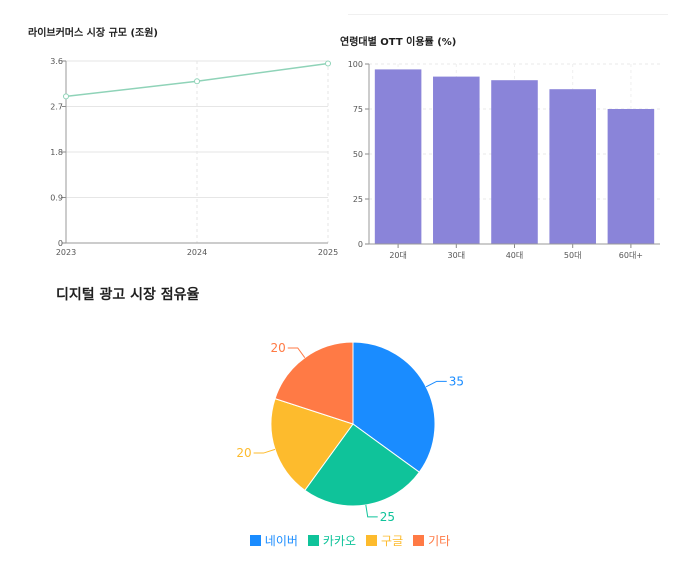  Describe the element at coordinates (456, 160) in the screenshot. I see `bar-30대` at that location.